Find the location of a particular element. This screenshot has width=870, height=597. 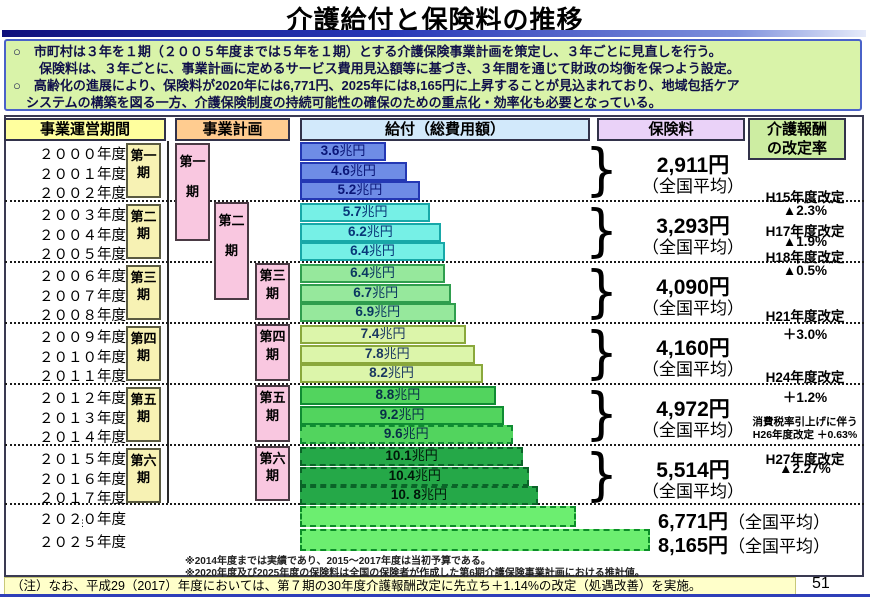

benefit-bar: 4.6兆円 is located at coordinates (354, 171).